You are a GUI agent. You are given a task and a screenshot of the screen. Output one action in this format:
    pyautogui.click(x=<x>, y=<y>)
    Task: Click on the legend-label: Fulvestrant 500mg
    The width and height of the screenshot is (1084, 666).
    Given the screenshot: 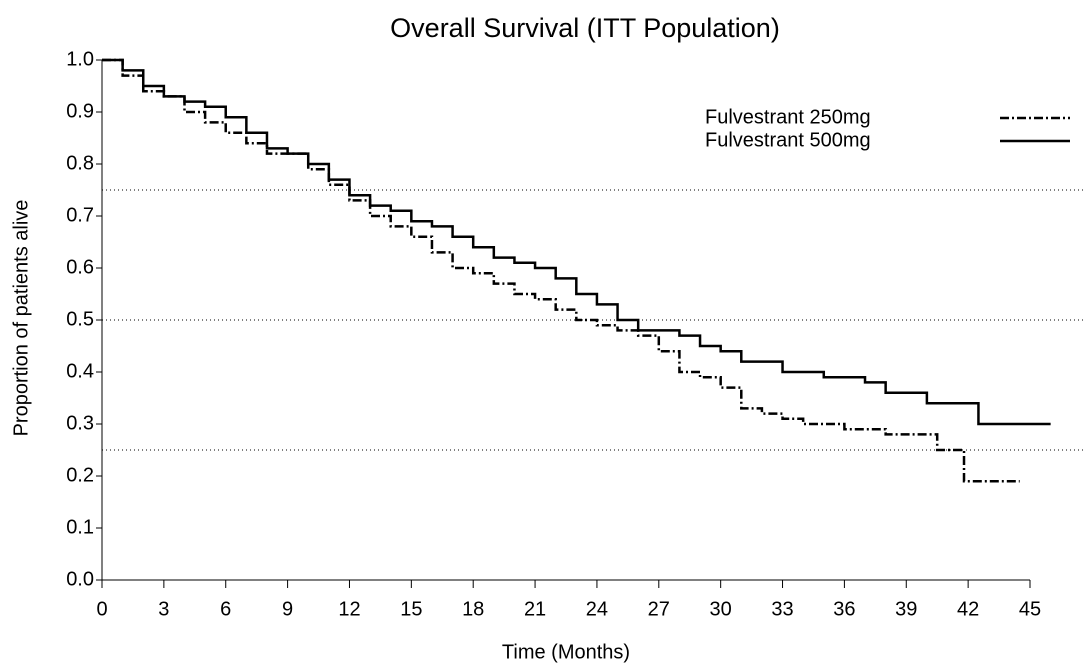 What is the action you would take?
    pyautogui.click(x=788, y=140)
    